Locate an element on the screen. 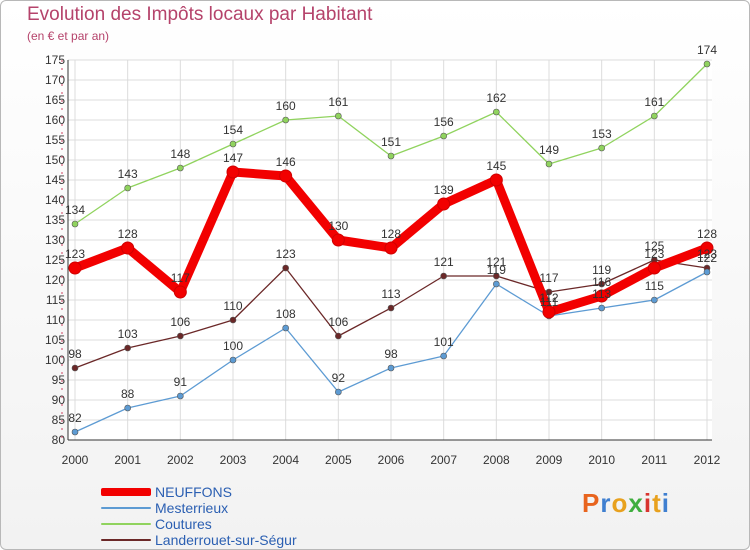  data-label: 161 is located at coordinates (654, 102).